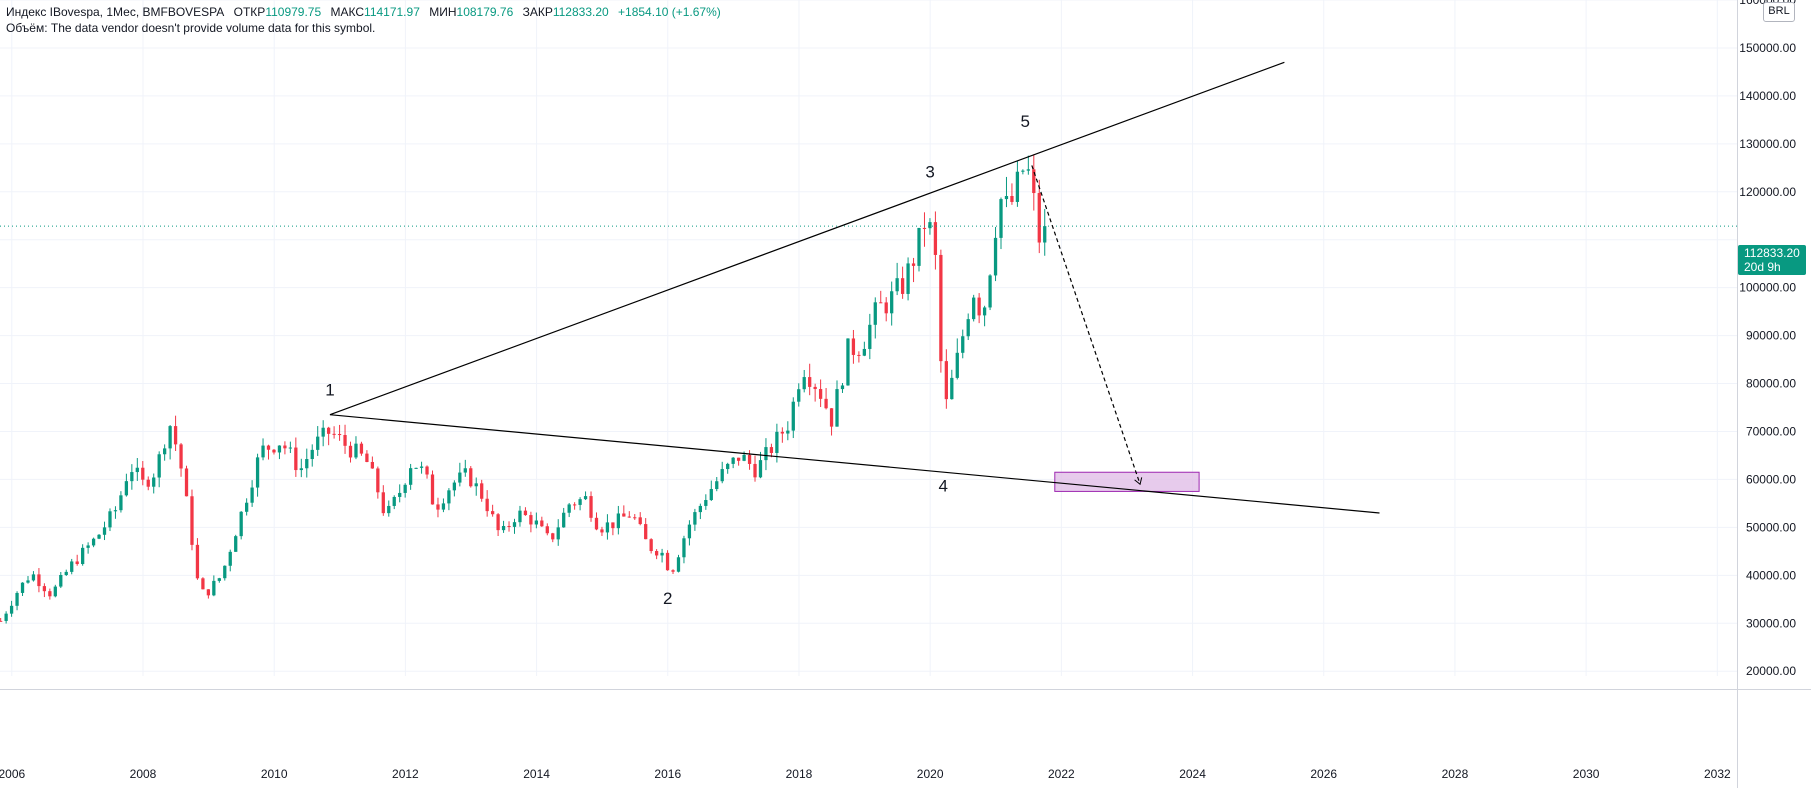 The height and width of the screenshot is (788, 1811). What do you see at coordinates (1772, 260) in the screenshot?
I see `current-price-badge: 112833.20 20d 9h` at bounding box center [1772, 260].